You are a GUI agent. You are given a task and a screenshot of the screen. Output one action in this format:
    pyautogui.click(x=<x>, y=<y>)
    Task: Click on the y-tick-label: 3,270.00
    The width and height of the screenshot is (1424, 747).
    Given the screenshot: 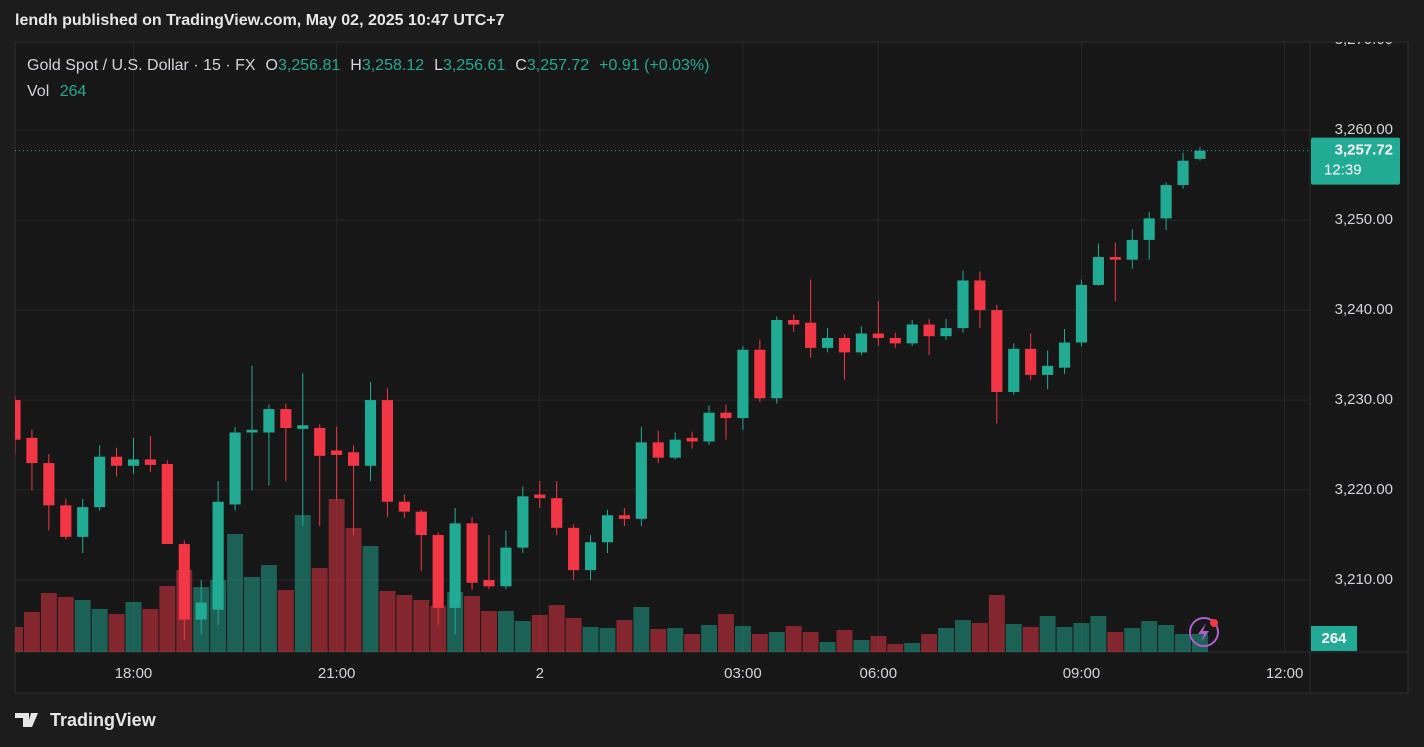 What is the action you would take?
    pyautogui.click(x=1364, y=39)
    